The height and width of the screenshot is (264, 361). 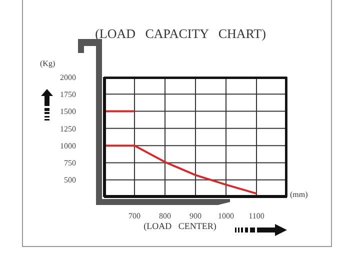 I want to click on y-tick-label: 2000, so click(x=68, y=77).